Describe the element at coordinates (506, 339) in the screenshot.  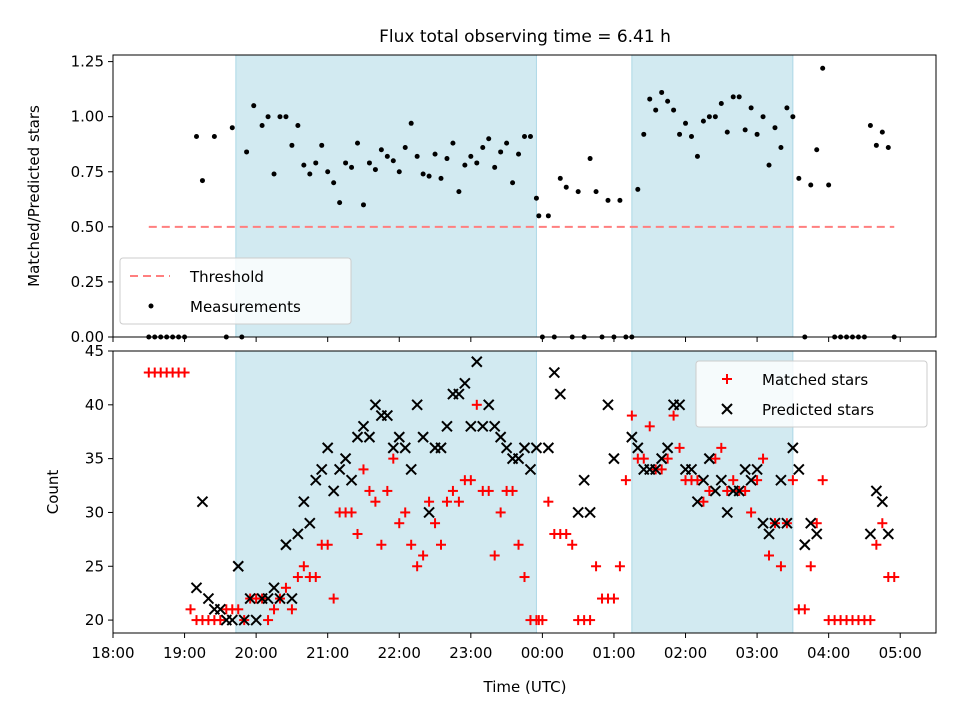
I see `top-x-ticks` at that location.